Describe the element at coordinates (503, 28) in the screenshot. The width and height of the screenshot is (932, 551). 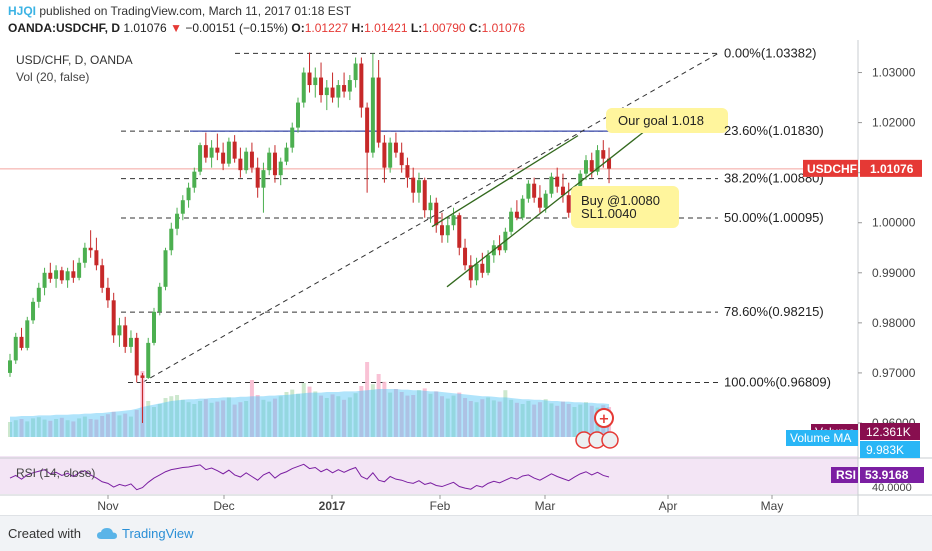
I see `close-value: 1.01076` at that location.